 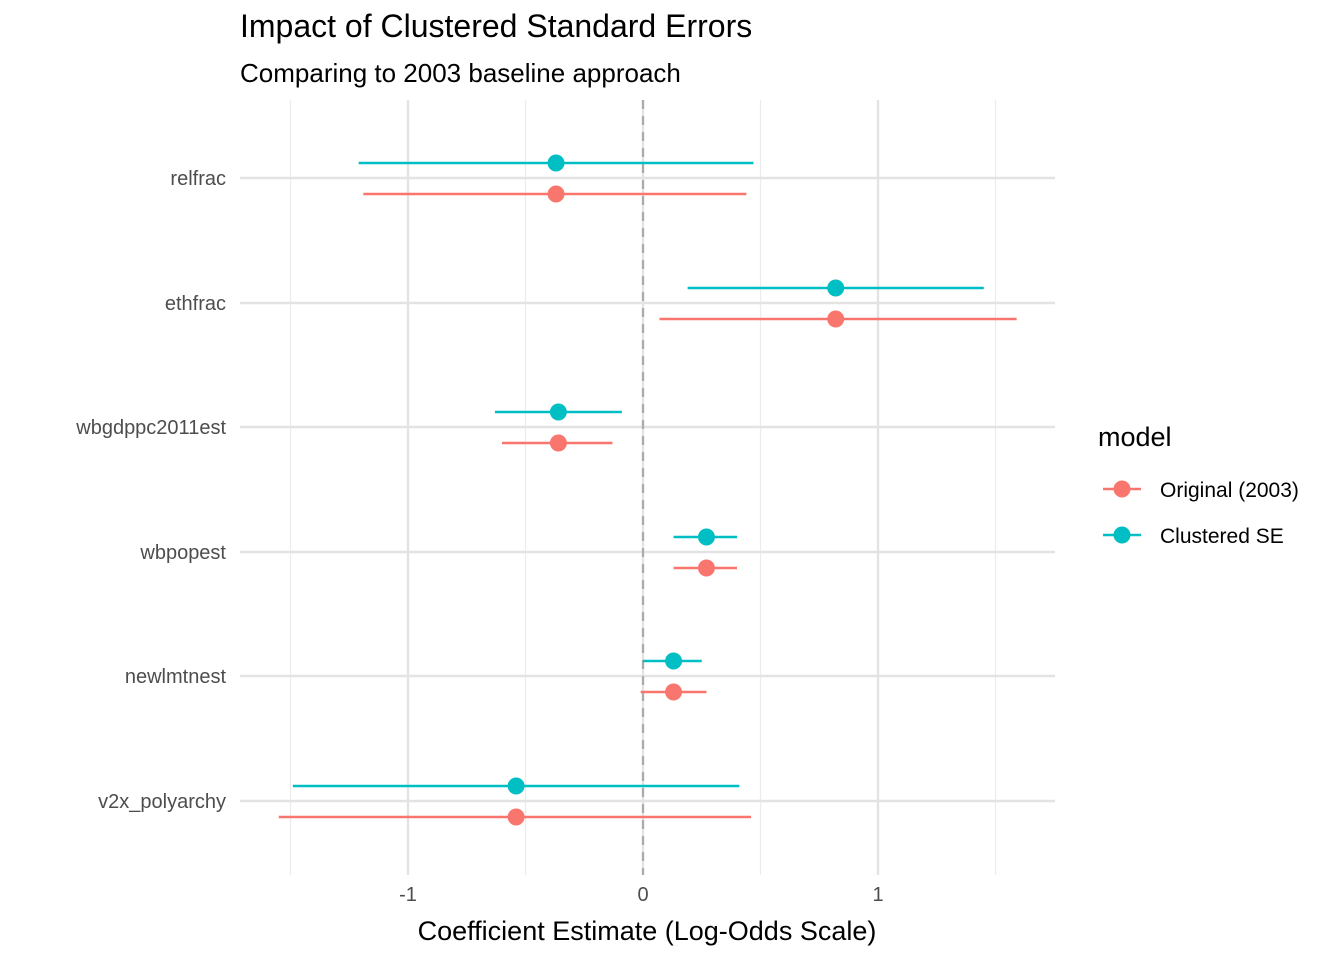 What do you see at coordinates (150, 428) in the screenshot?
I see `y-tick-label: wbgdppc2011est` at bounding box center [150, 428].